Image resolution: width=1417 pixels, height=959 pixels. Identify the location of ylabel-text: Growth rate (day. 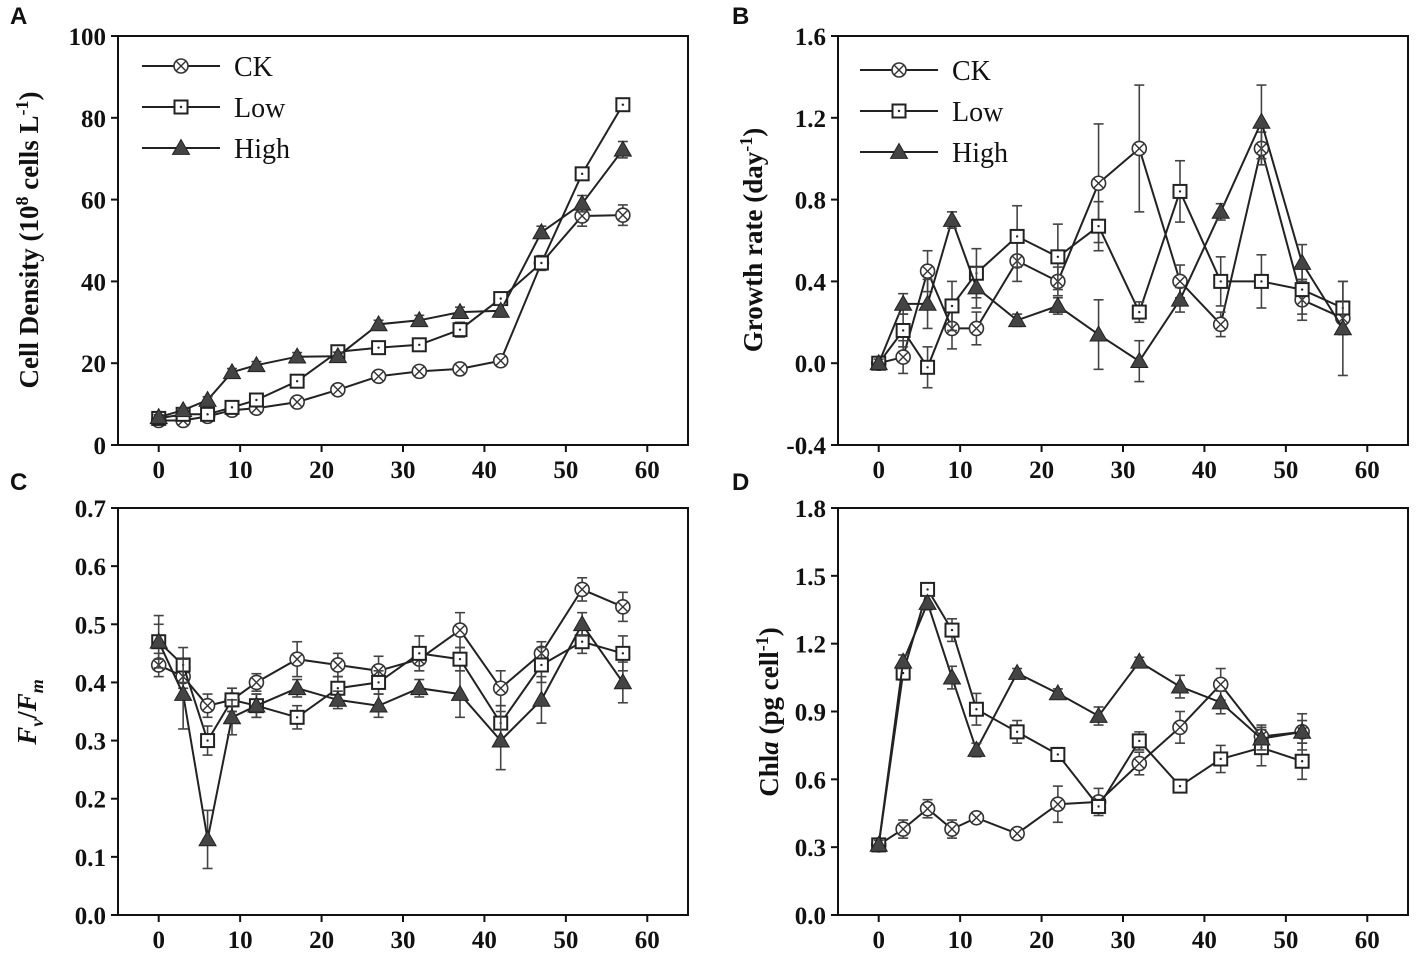
(753, 251).